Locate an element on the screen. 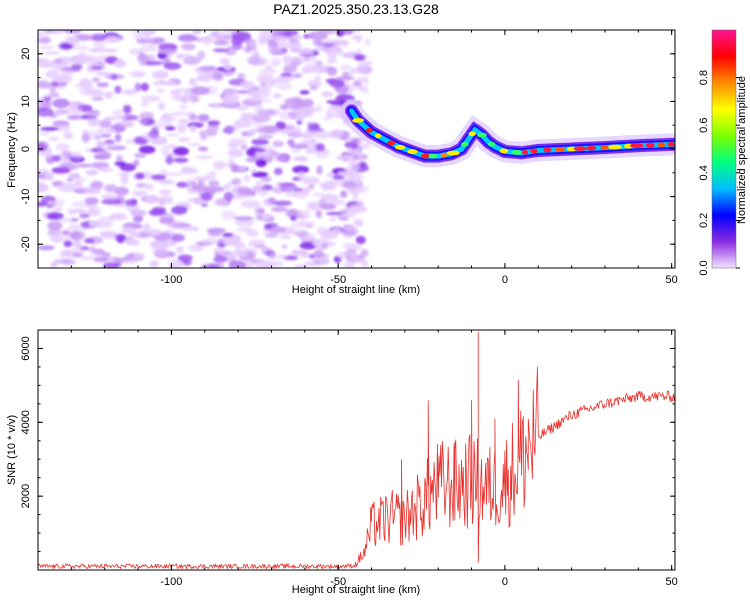 This screenshot has width=750, height=600. snr-ylabel: SNR (10 * v/v) is located at coordinates (12, 450).